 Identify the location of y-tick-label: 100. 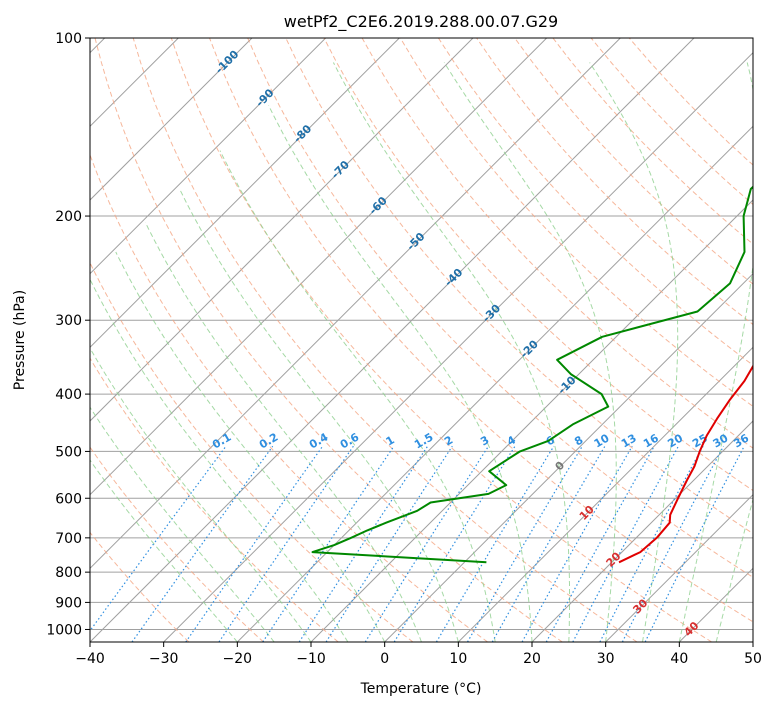
(68, 39).